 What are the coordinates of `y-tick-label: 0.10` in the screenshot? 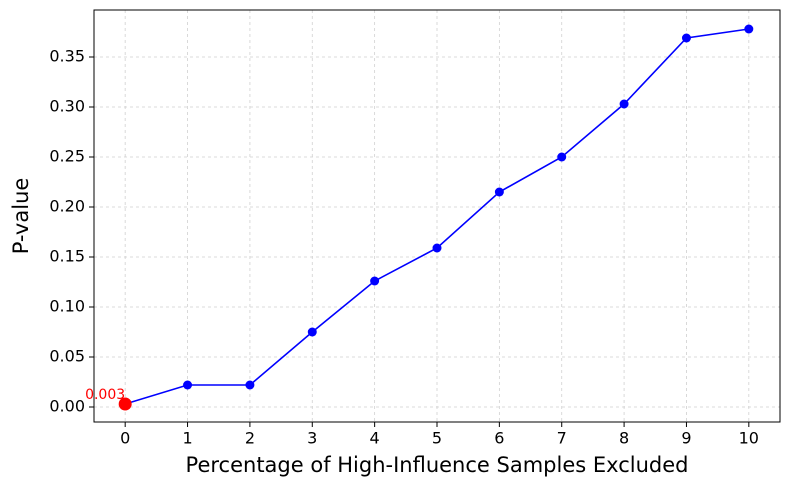 It's located at (67, 306).